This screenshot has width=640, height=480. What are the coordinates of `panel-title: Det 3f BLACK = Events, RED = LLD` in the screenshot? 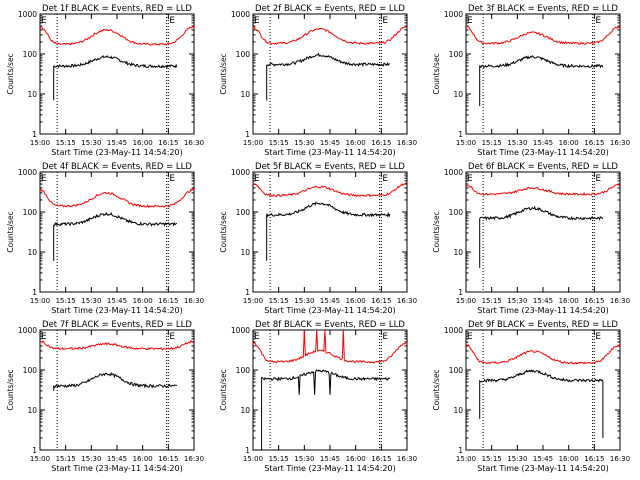 It's located at (543, 9).